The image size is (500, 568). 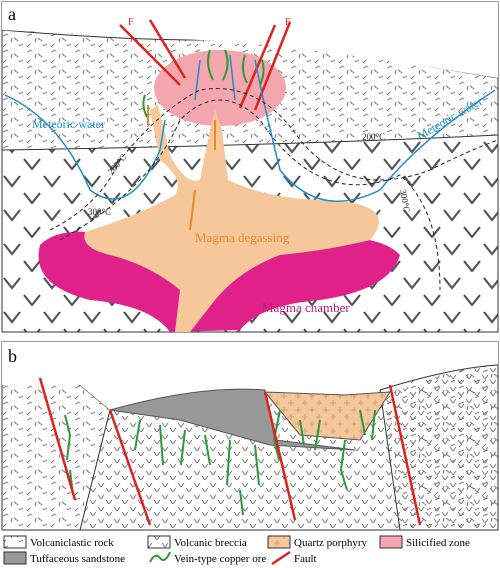 What do you see at coordinates (306, 307) in the screenshot?
I see `chamber-label: Magma chamber` at bounding box center [306, 307].